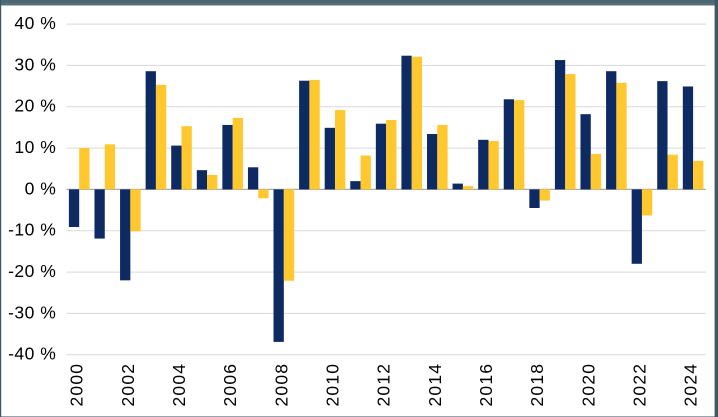 This screenshot has height=417, width=718. What do you see at coordinates (639, 385) in the screenshot?
I see `svg-text: 2022` at bounding box center [639, 385].